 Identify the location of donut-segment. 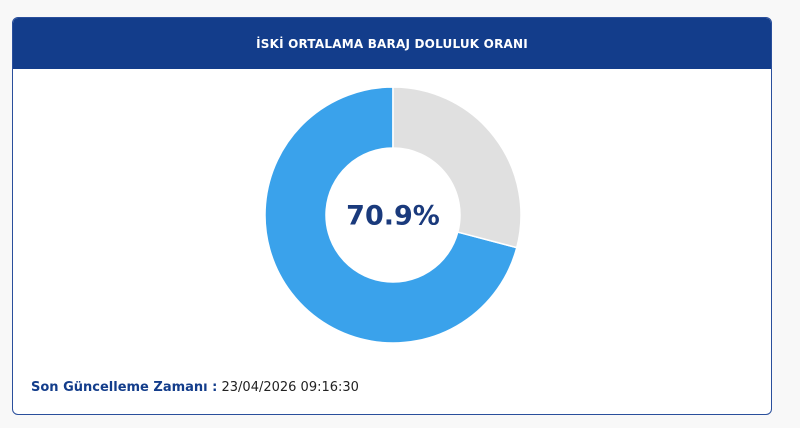
(457, 167).